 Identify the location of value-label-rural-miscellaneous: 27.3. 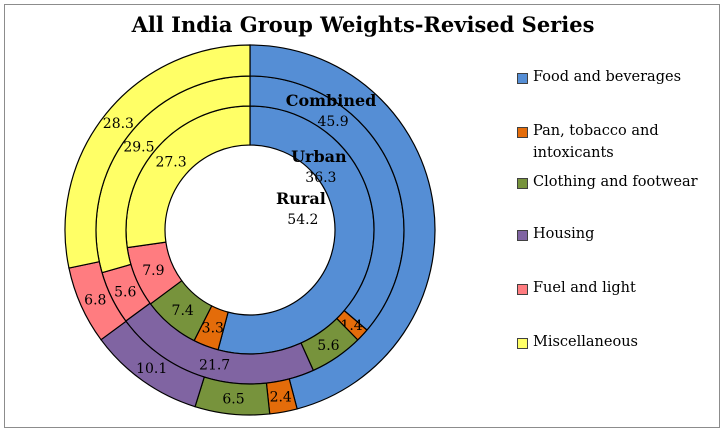
(170, 163).